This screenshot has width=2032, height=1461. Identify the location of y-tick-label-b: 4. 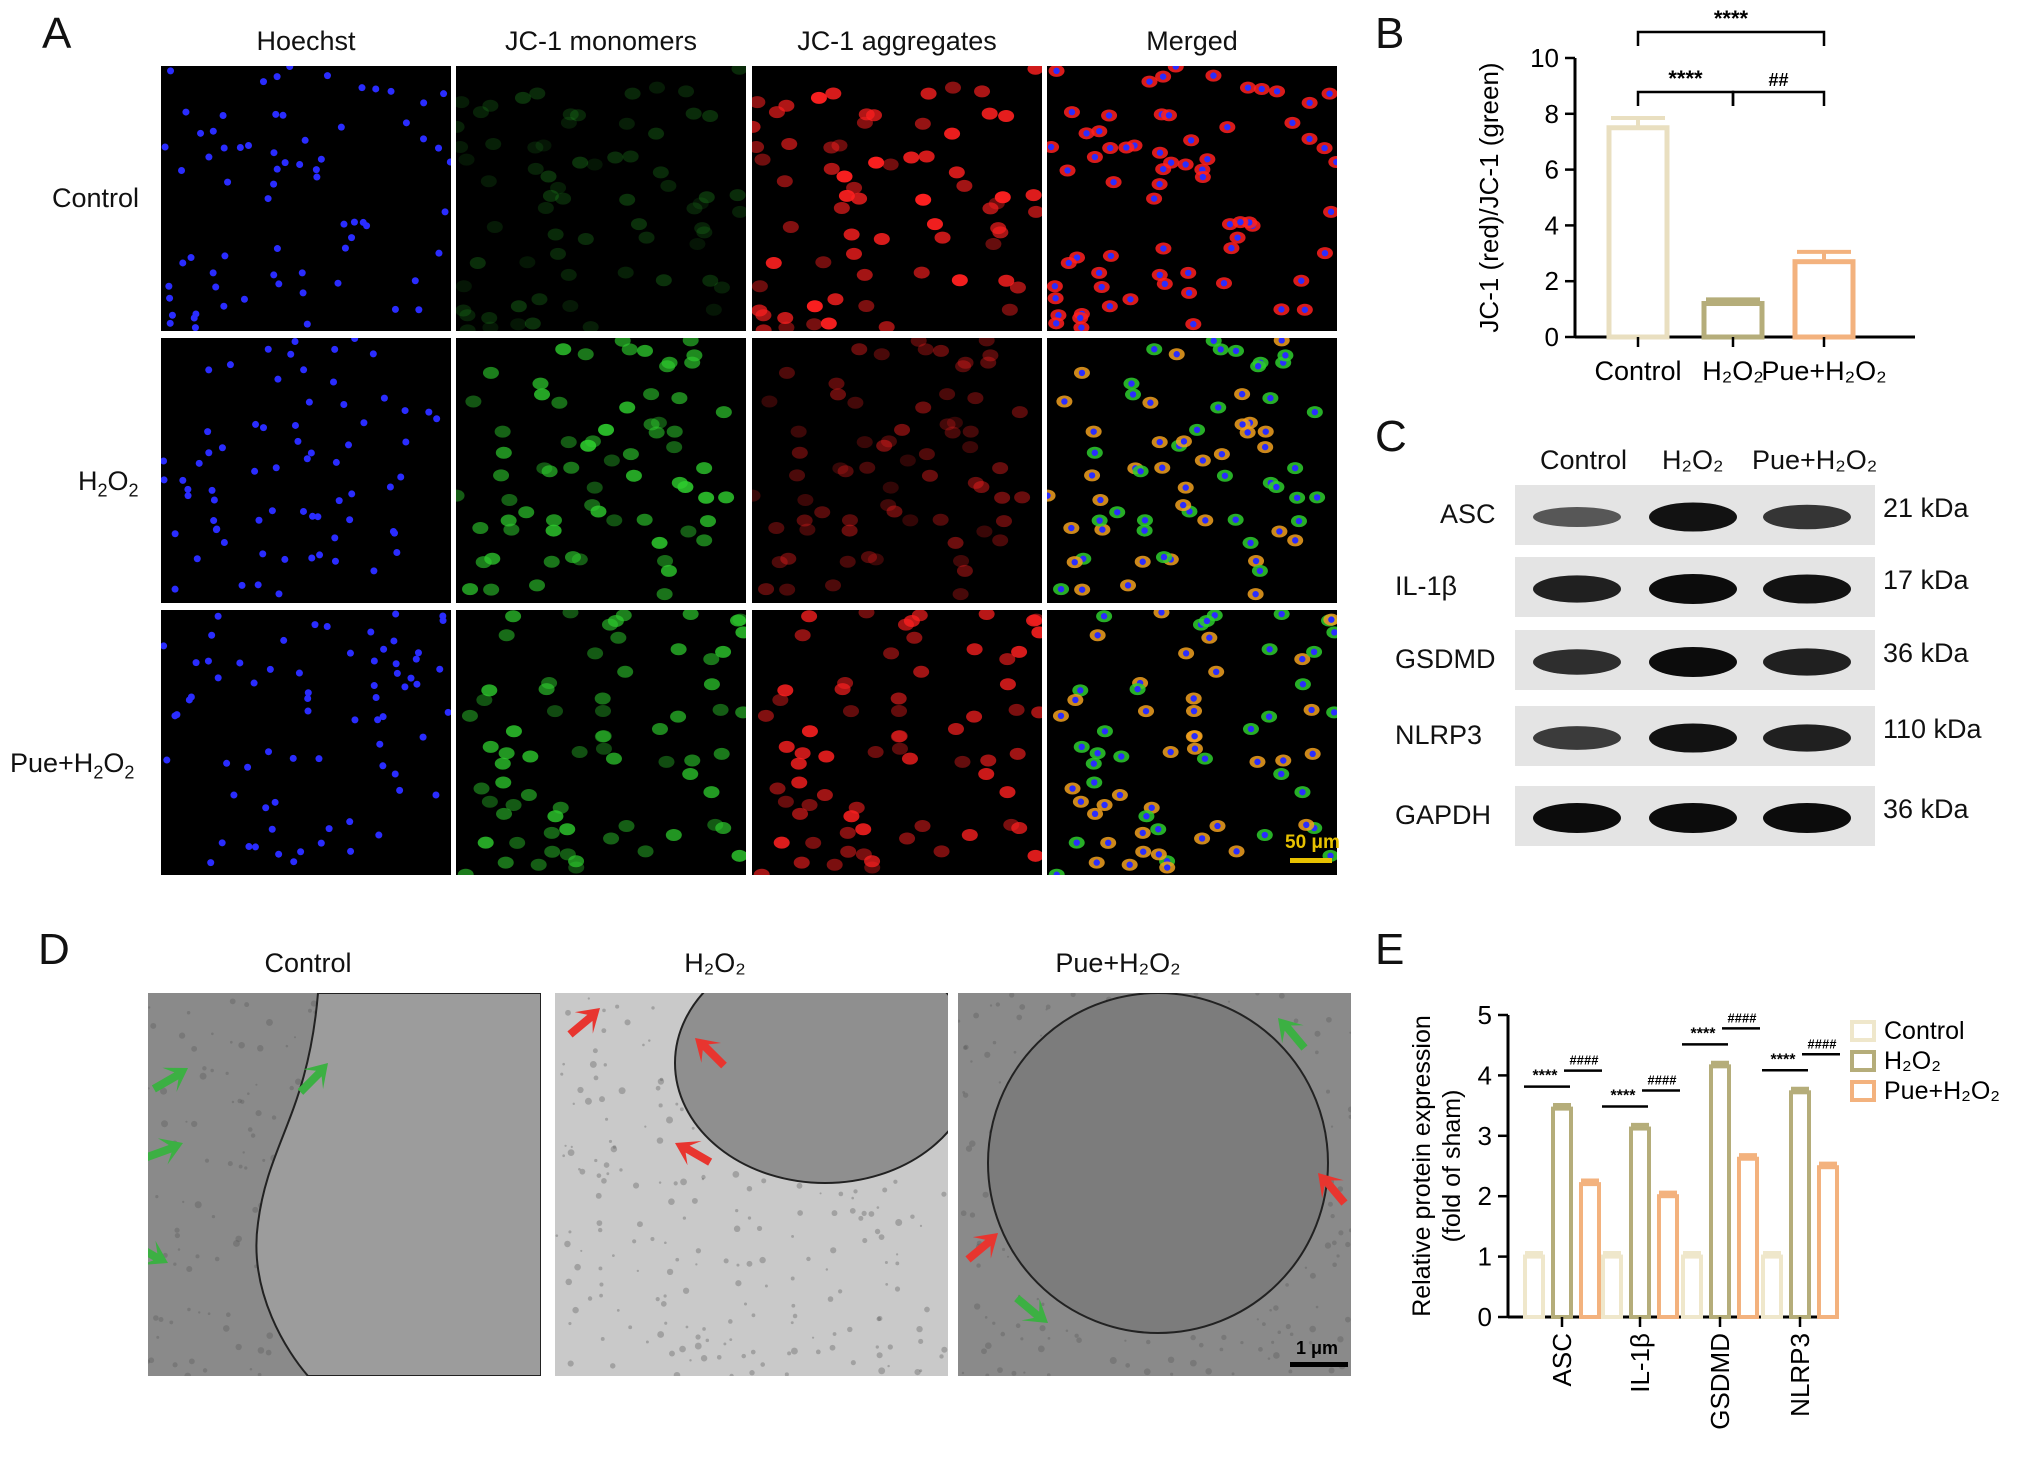
(1552, 225).